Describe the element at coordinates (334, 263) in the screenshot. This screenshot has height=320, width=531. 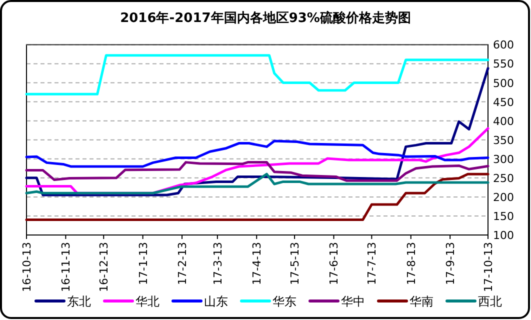
I see `x-tick-label: 17-6-13` at that location.